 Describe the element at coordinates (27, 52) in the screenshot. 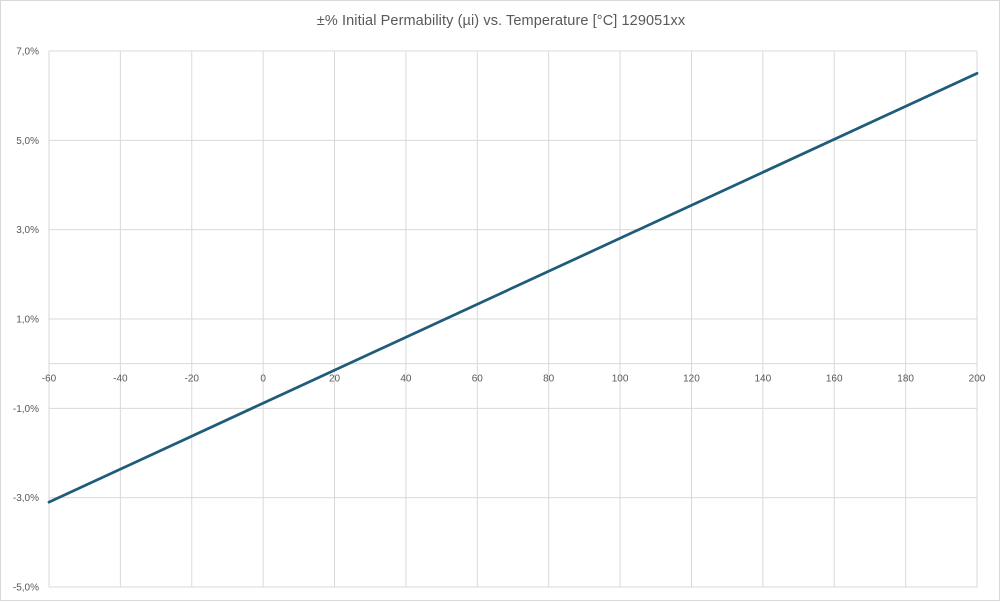

I see `y-tick-label: 7,0%` at that location.